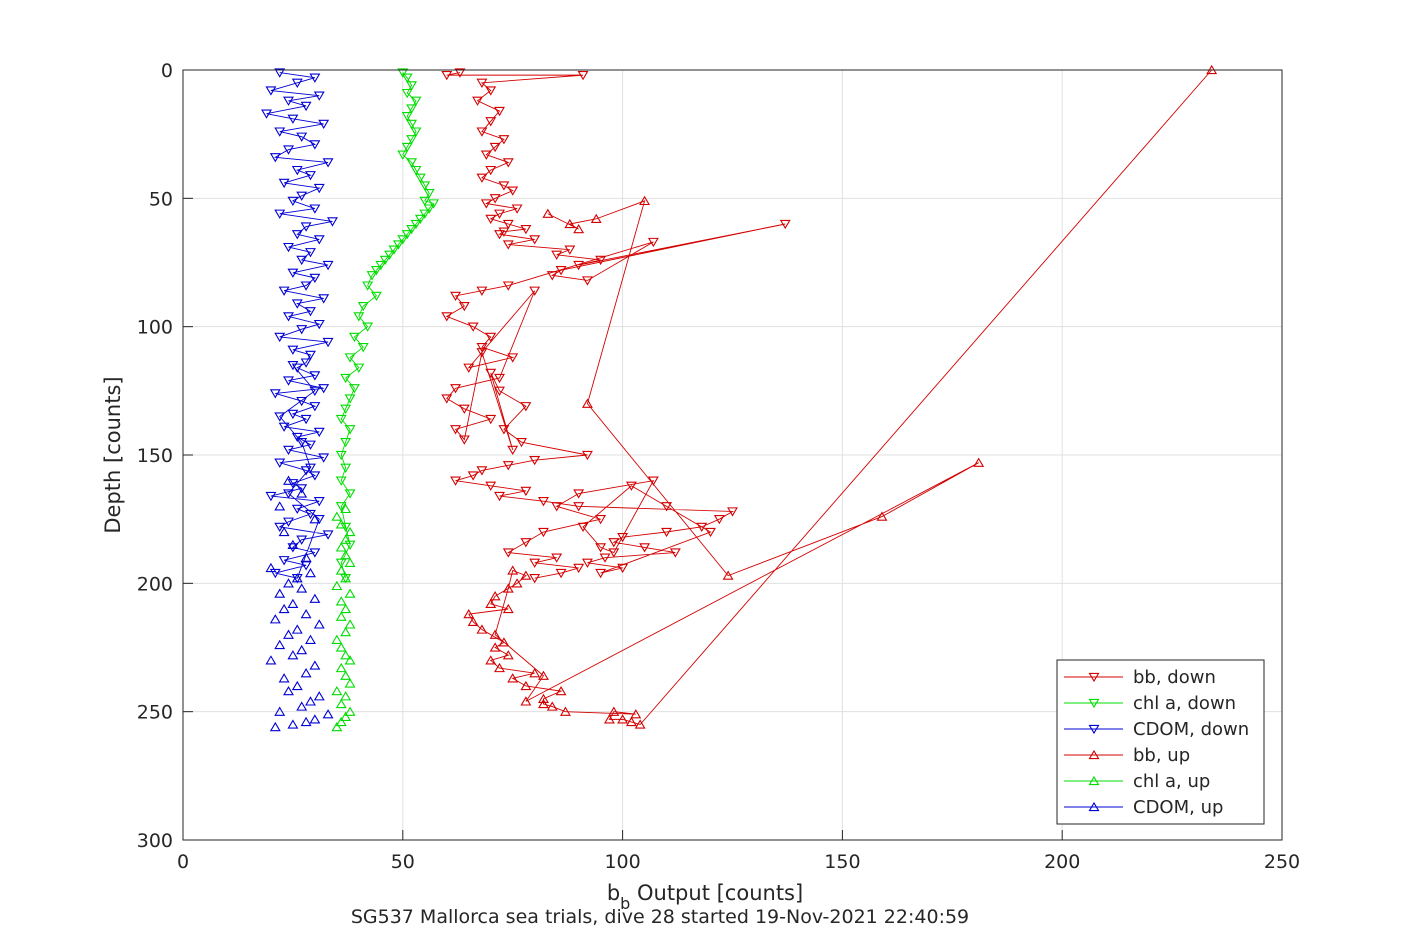  I want to click on legend-entry: chl a, up, so click(1137, 781).